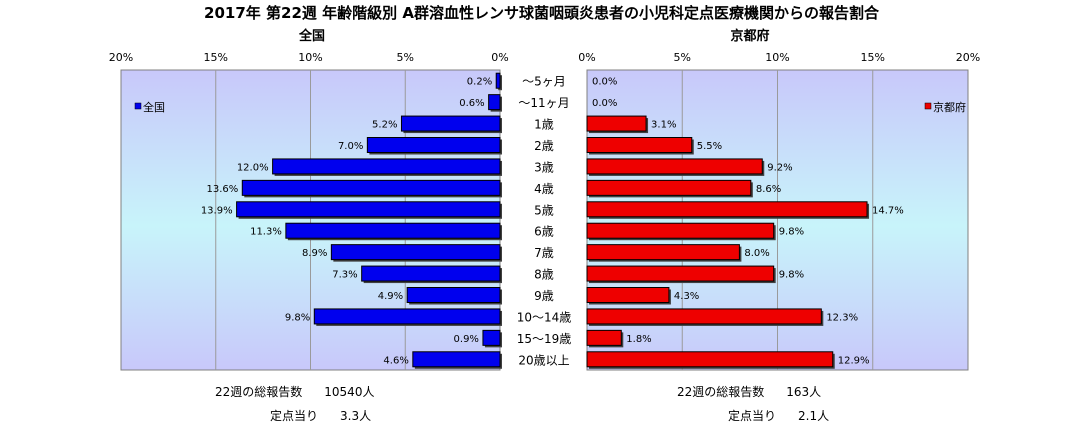  I want to click on right-value-label: 12.9%, so click(854, 360).